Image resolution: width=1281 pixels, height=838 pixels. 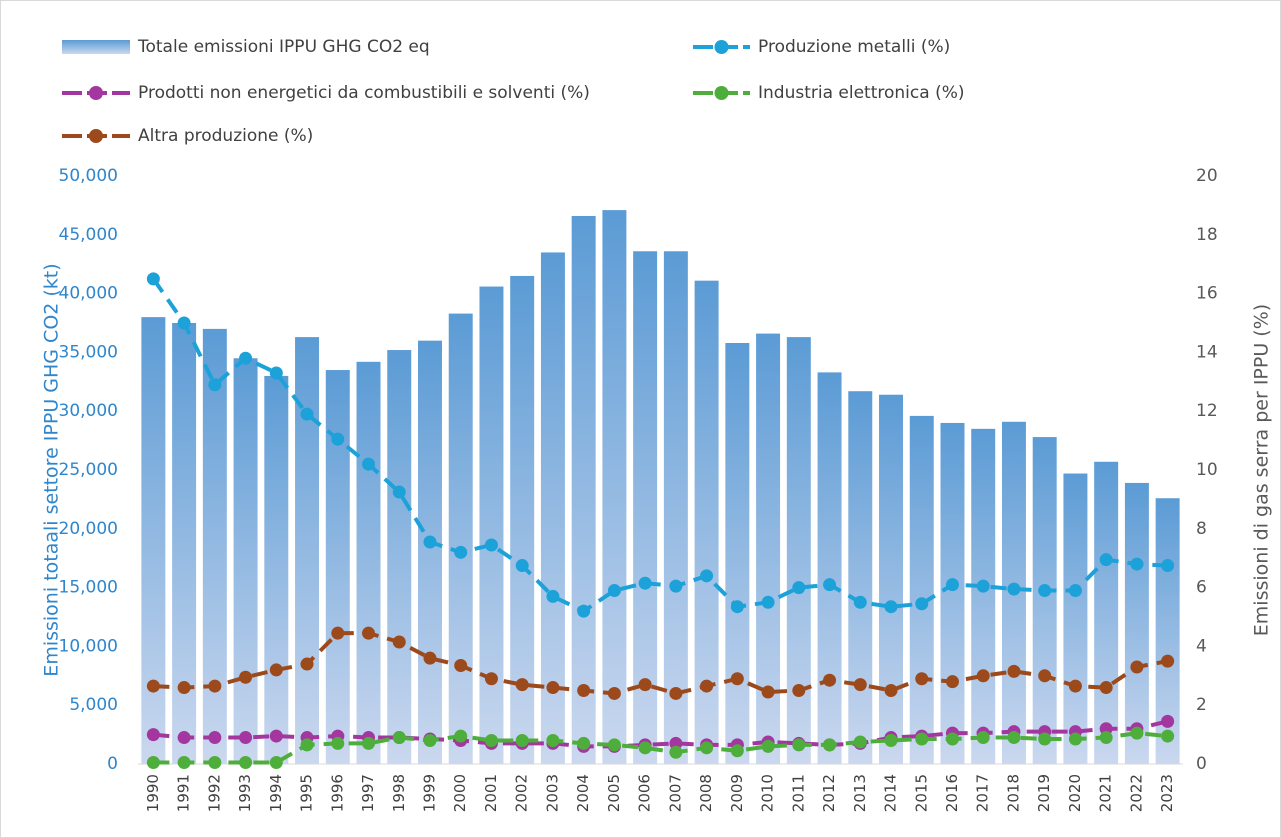 I want to click on legend-label: Totale emissioni IPPU GHG CO2 eq, so click(x=283, y=47).